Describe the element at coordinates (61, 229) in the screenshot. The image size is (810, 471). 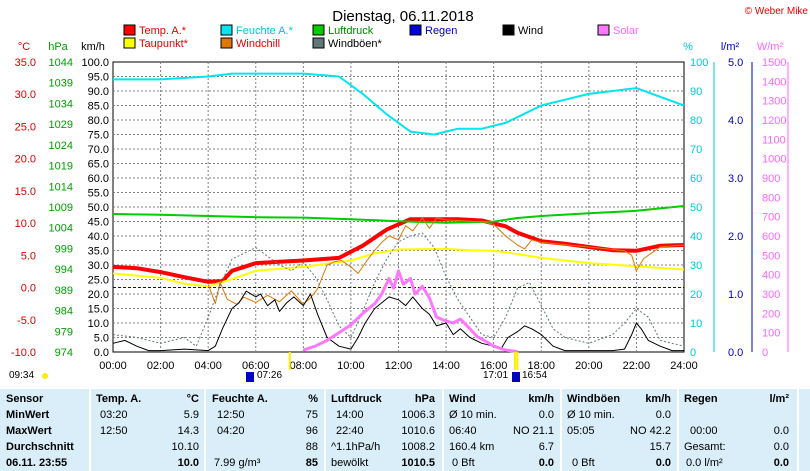
I see `pressure-tick-label: 1004` at that location.